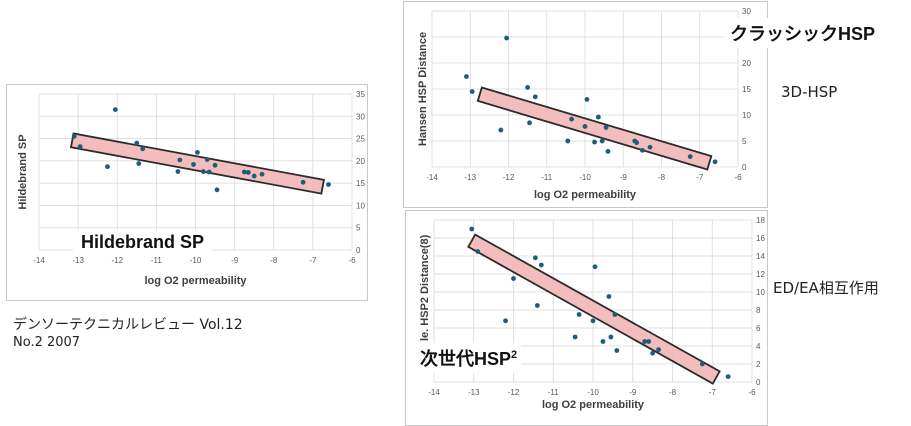 The width and height of the screenshot is (911, 426). What do you see at coordinates (758, 364) in the screenshot?
I see `y-tick-label: 2` at bounding box center [758, 364].